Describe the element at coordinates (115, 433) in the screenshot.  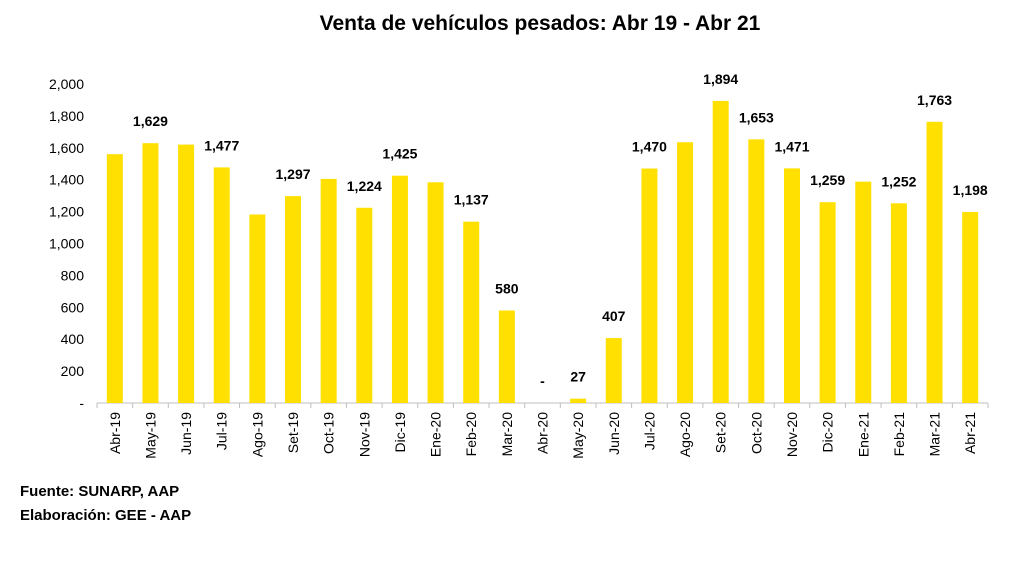
I see `x-tick-label: Abr-19` at that location.